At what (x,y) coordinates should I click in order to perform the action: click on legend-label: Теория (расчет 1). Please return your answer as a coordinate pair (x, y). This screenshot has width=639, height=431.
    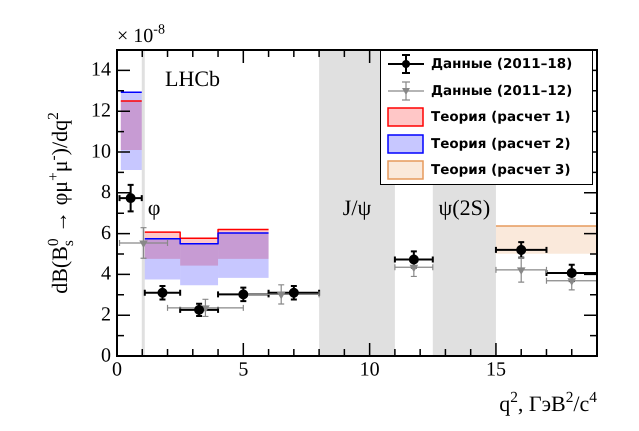
    Looking at the image, I should click on (501, 117).